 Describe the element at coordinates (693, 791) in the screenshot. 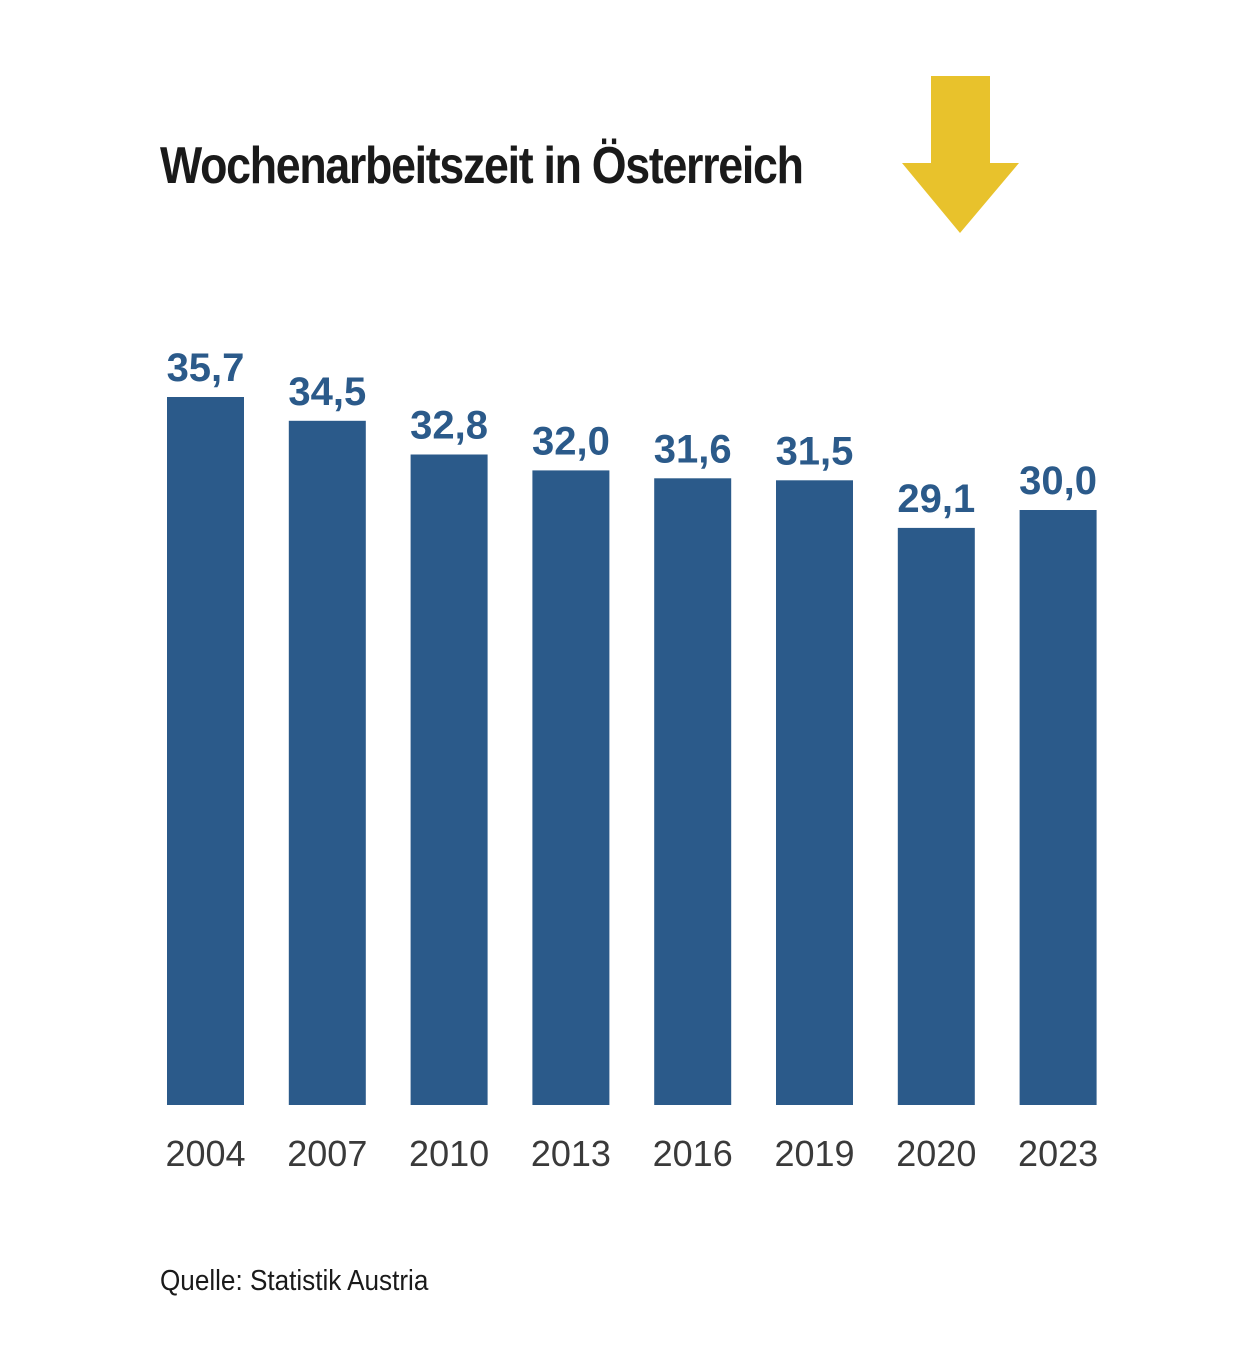

I see `bar-2016` at that location.